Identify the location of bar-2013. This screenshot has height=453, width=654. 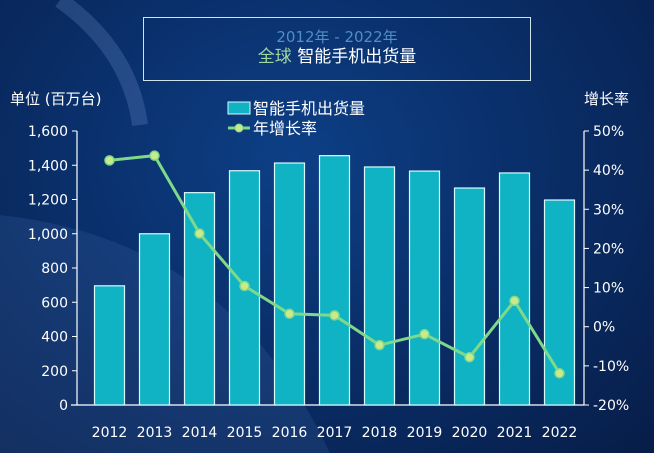
(154, 319).